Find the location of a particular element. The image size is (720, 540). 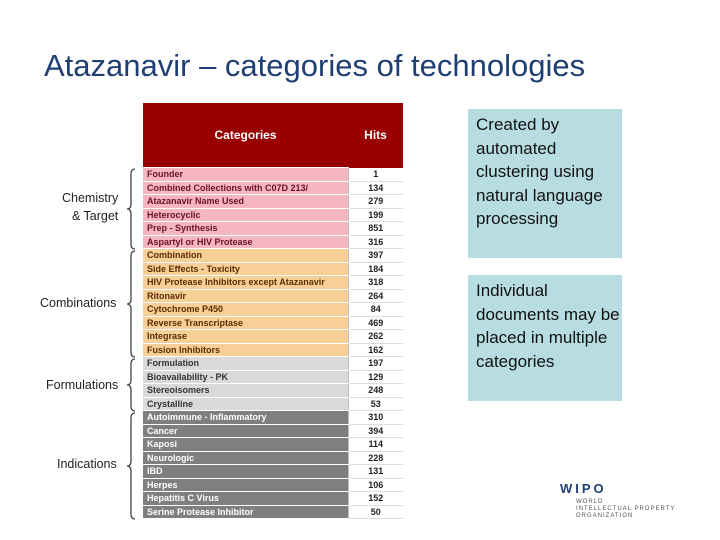

category-cell: Founder is located at coordinates (245, 174).